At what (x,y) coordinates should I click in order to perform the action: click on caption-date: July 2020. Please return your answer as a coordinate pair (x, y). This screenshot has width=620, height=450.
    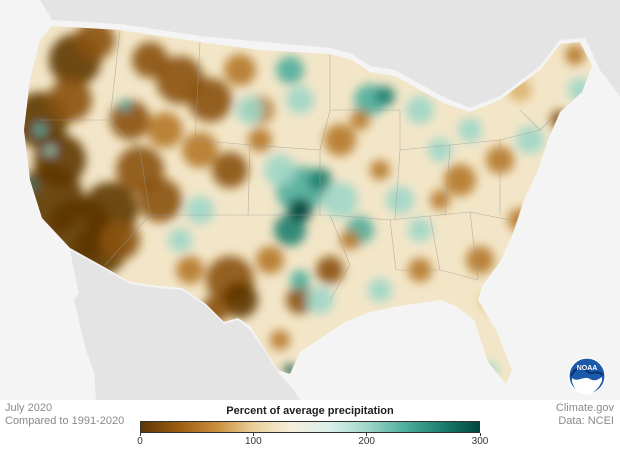
    Looking at the image, I should click on (29, 408).